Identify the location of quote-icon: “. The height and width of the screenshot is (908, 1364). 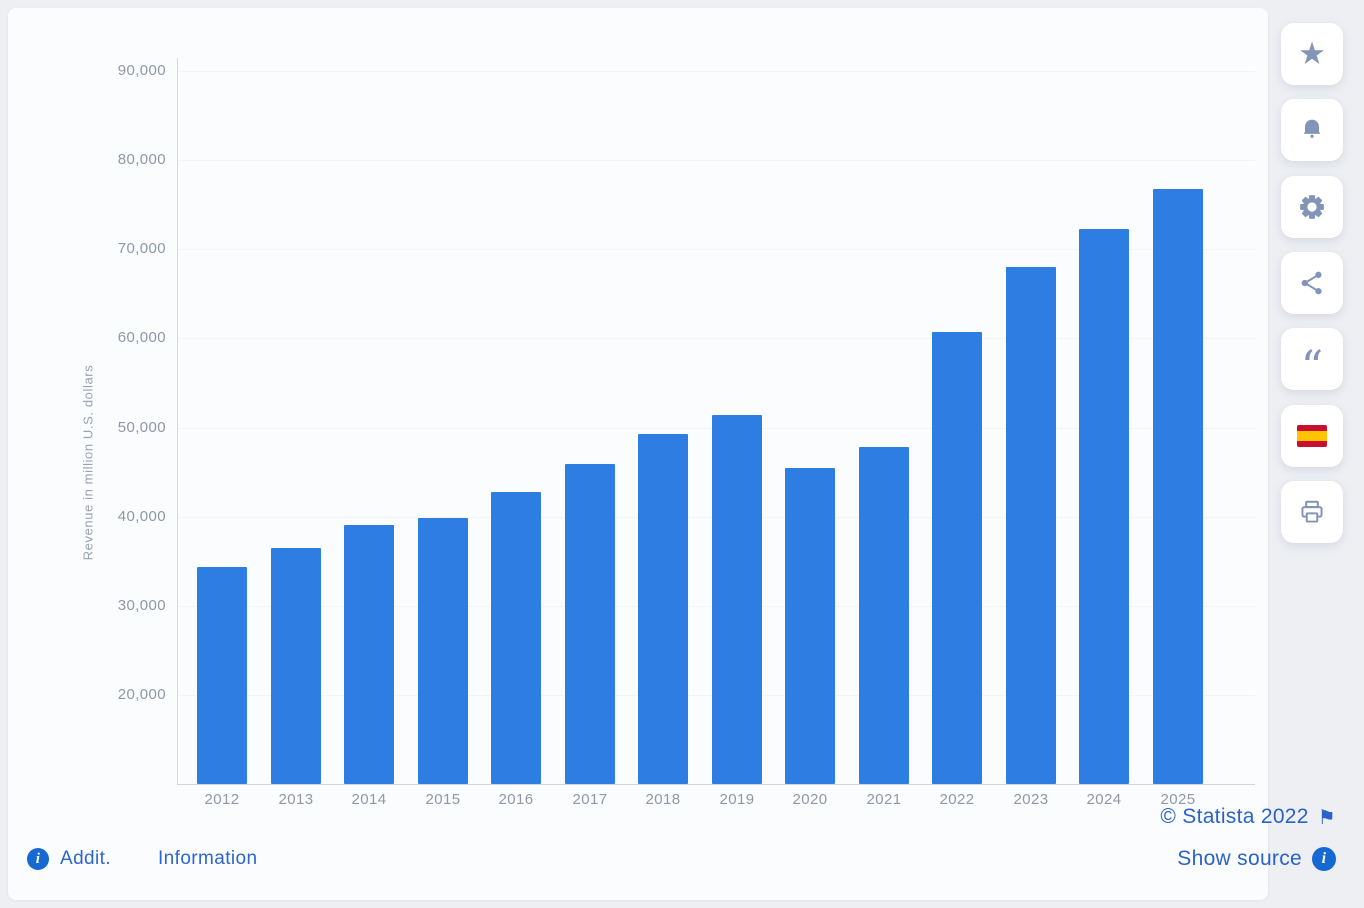
(1312, 368).